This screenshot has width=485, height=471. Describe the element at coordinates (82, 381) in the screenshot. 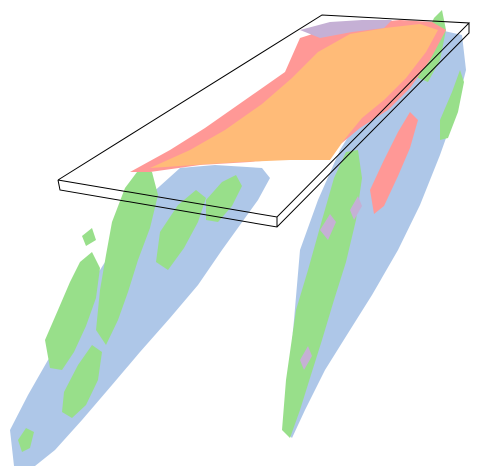

I see `left-slab-green-lower` at that location.